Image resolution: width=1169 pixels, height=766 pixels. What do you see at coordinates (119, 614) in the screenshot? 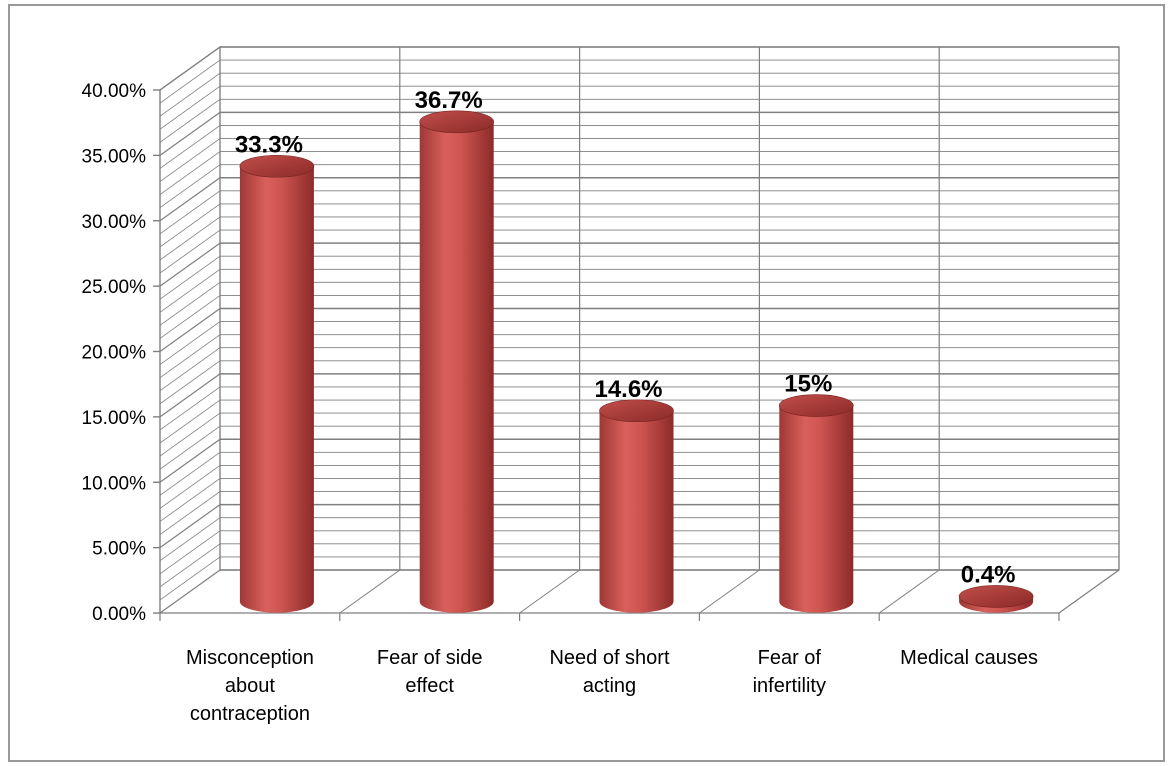
I see `y-tick-label: 0.00%` at bounding box center [119, 614].